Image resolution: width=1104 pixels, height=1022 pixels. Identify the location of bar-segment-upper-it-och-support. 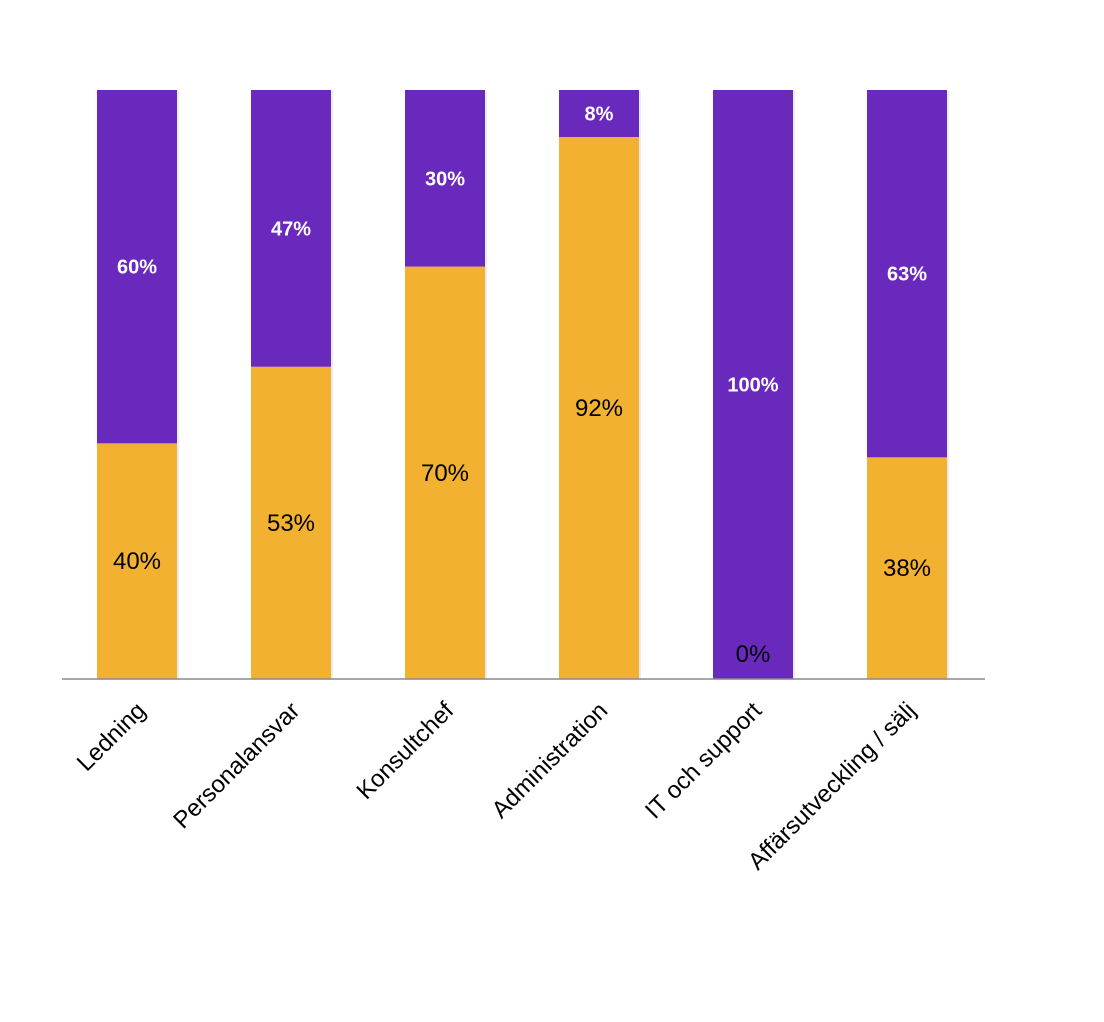
(753, 384).